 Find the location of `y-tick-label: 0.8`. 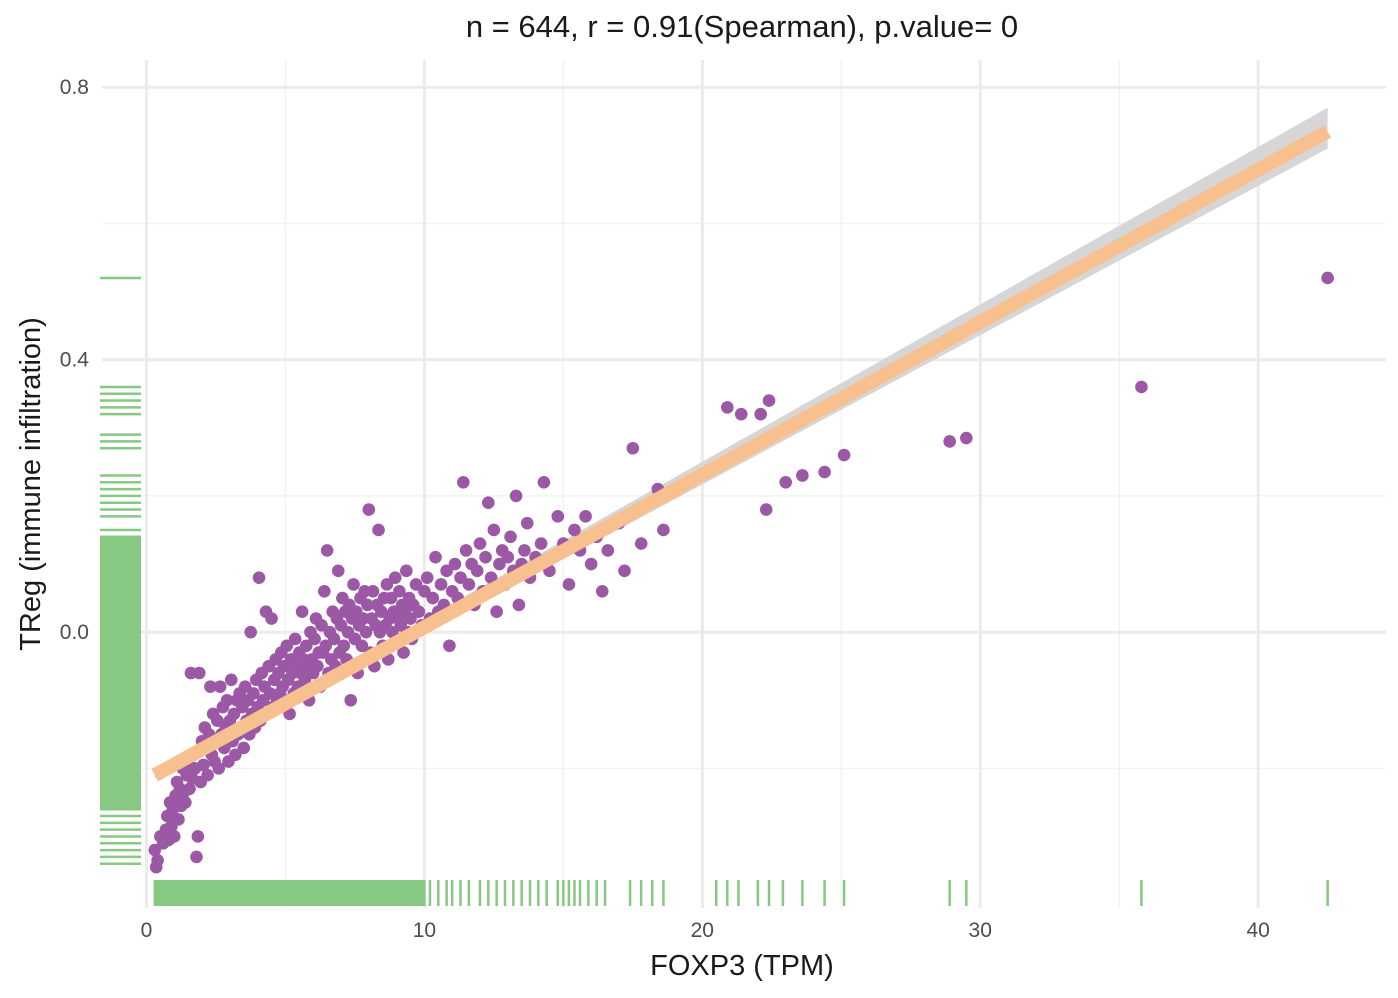

y-tick-label: 0.8 is located at coordinates (74, 87).